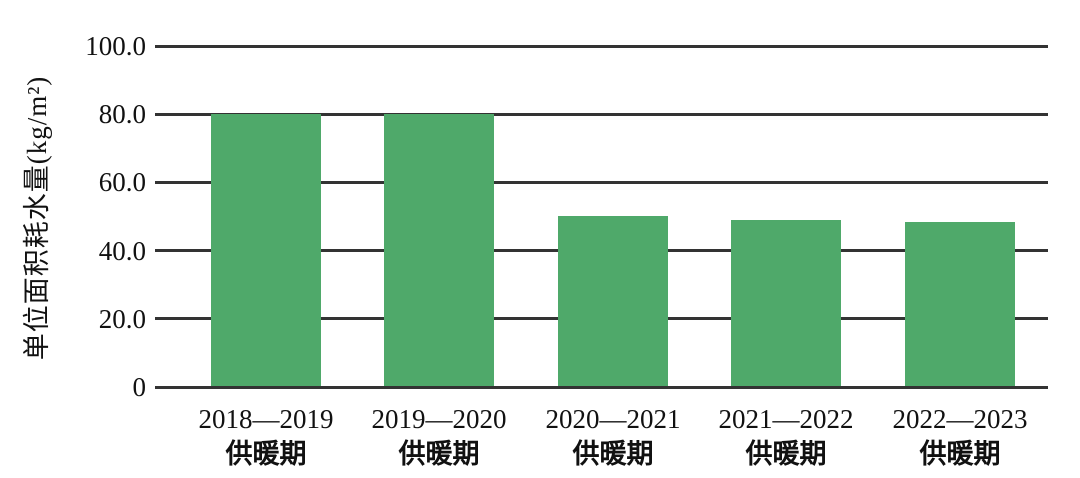 The height and width of the screenshot is (478, 1080). What do you see at coordinates (613, 419) in the screenshot?
I see `x-category-year: 2020—2021` at bounding box center [613, 419].